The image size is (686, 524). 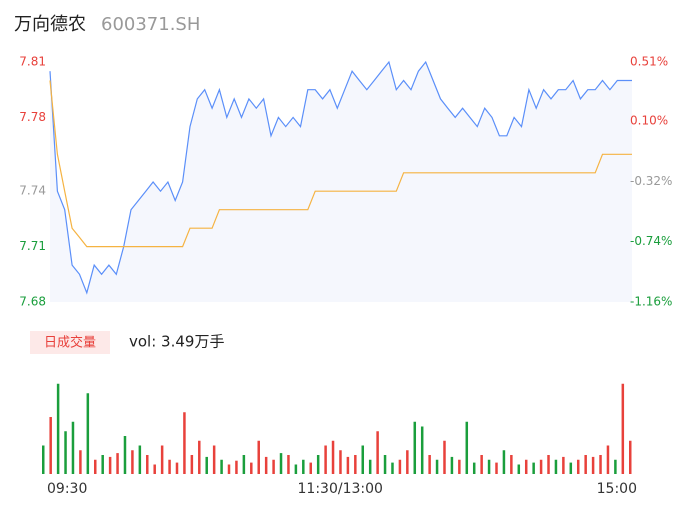 I want to click on x-tick-label: 11:30/13:00, so click(x=340, y=489).